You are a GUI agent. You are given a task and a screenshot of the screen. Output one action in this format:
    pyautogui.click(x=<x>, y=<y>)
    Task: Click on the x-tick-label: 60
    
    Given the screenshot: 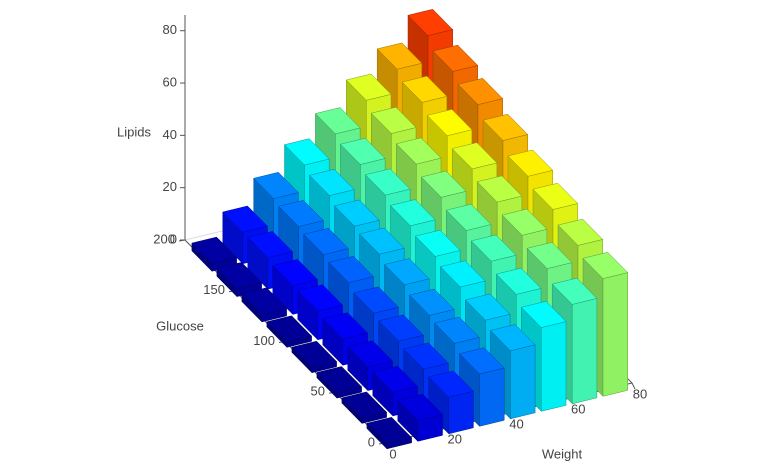 What is the action you would take?
    pyautogui.click(x=578, y=408)
    